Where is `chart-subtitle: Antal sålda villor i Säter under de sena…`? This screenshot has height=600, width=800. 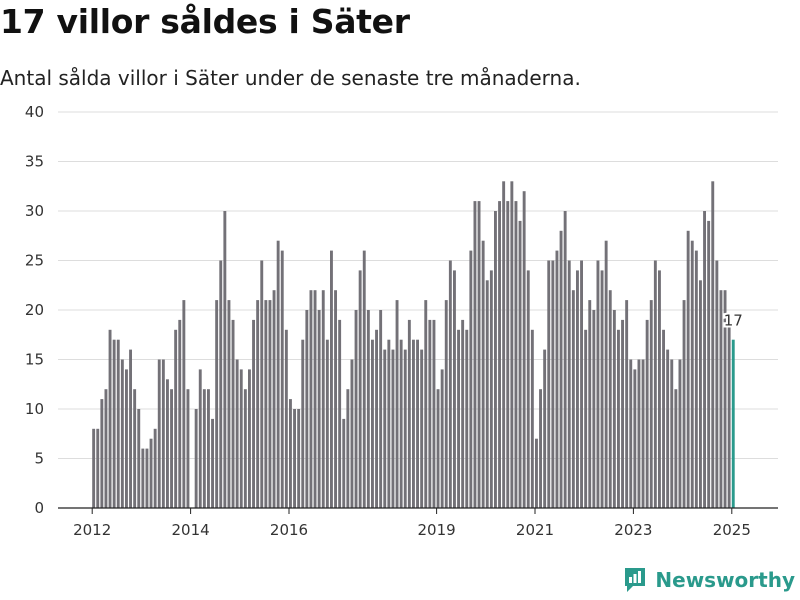
chart-subtitle: Antal sålda villor i Säter under de sena… is located at coordinates (290, 78).